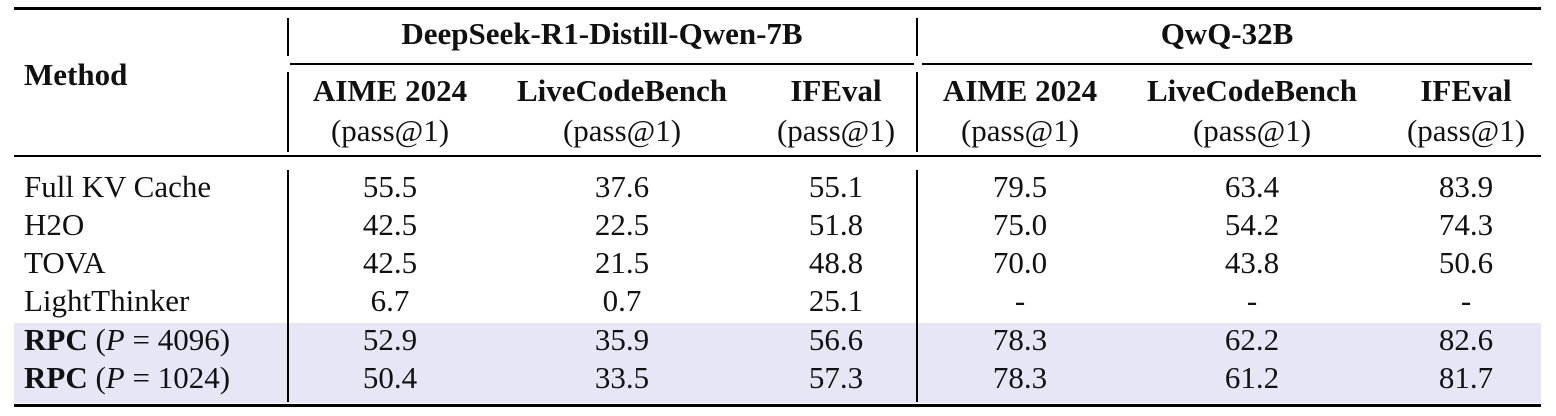 The image size is (1556, 416). What do you see at coordinates (917, 112) in the screenshot?
I see `vline-groups-header` at bounding box center [917, 112].